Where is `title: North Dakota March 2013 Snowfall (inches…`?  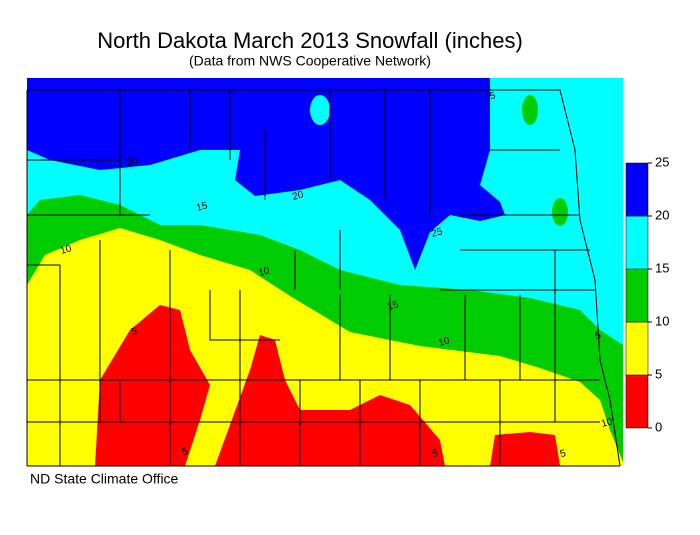 title: North Dakota March 2013 Snowfall (inches… is located at coordinates (310, 40).